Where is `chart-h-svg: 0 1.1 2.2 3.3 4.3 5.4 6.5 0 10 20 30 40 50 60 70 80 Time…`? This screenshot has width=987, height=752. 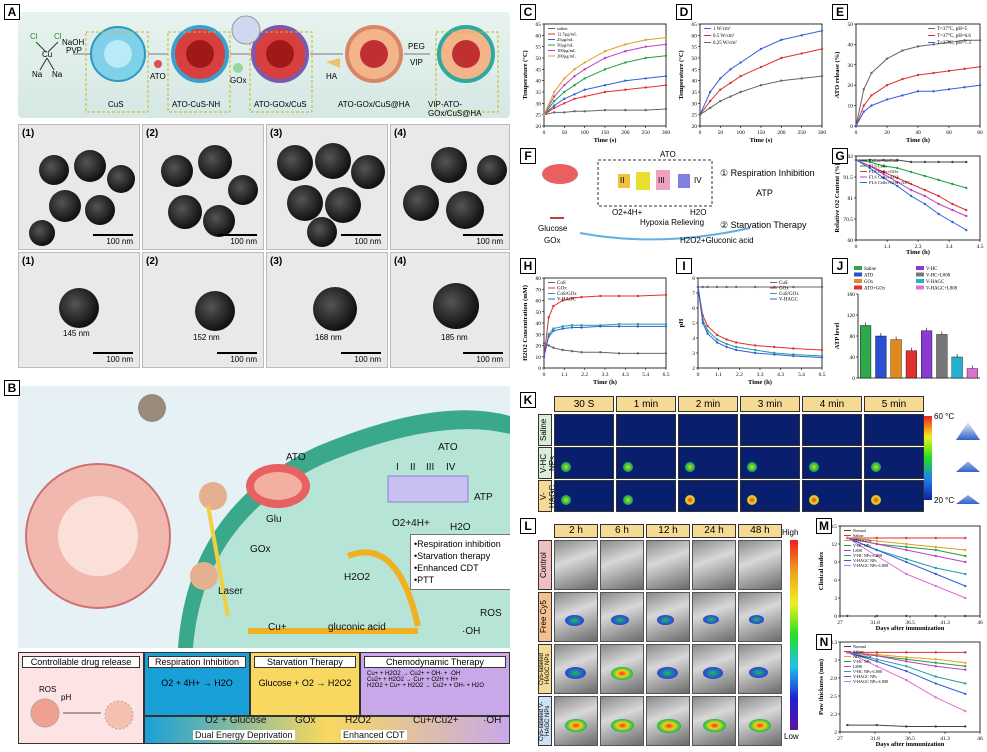 chart-h-svg: 0 1.1 2.2 3.3 4.3 5.4 6.5 0 10 20 30 40 50 60 70 80 Time… is located at coordinates (596, 331).